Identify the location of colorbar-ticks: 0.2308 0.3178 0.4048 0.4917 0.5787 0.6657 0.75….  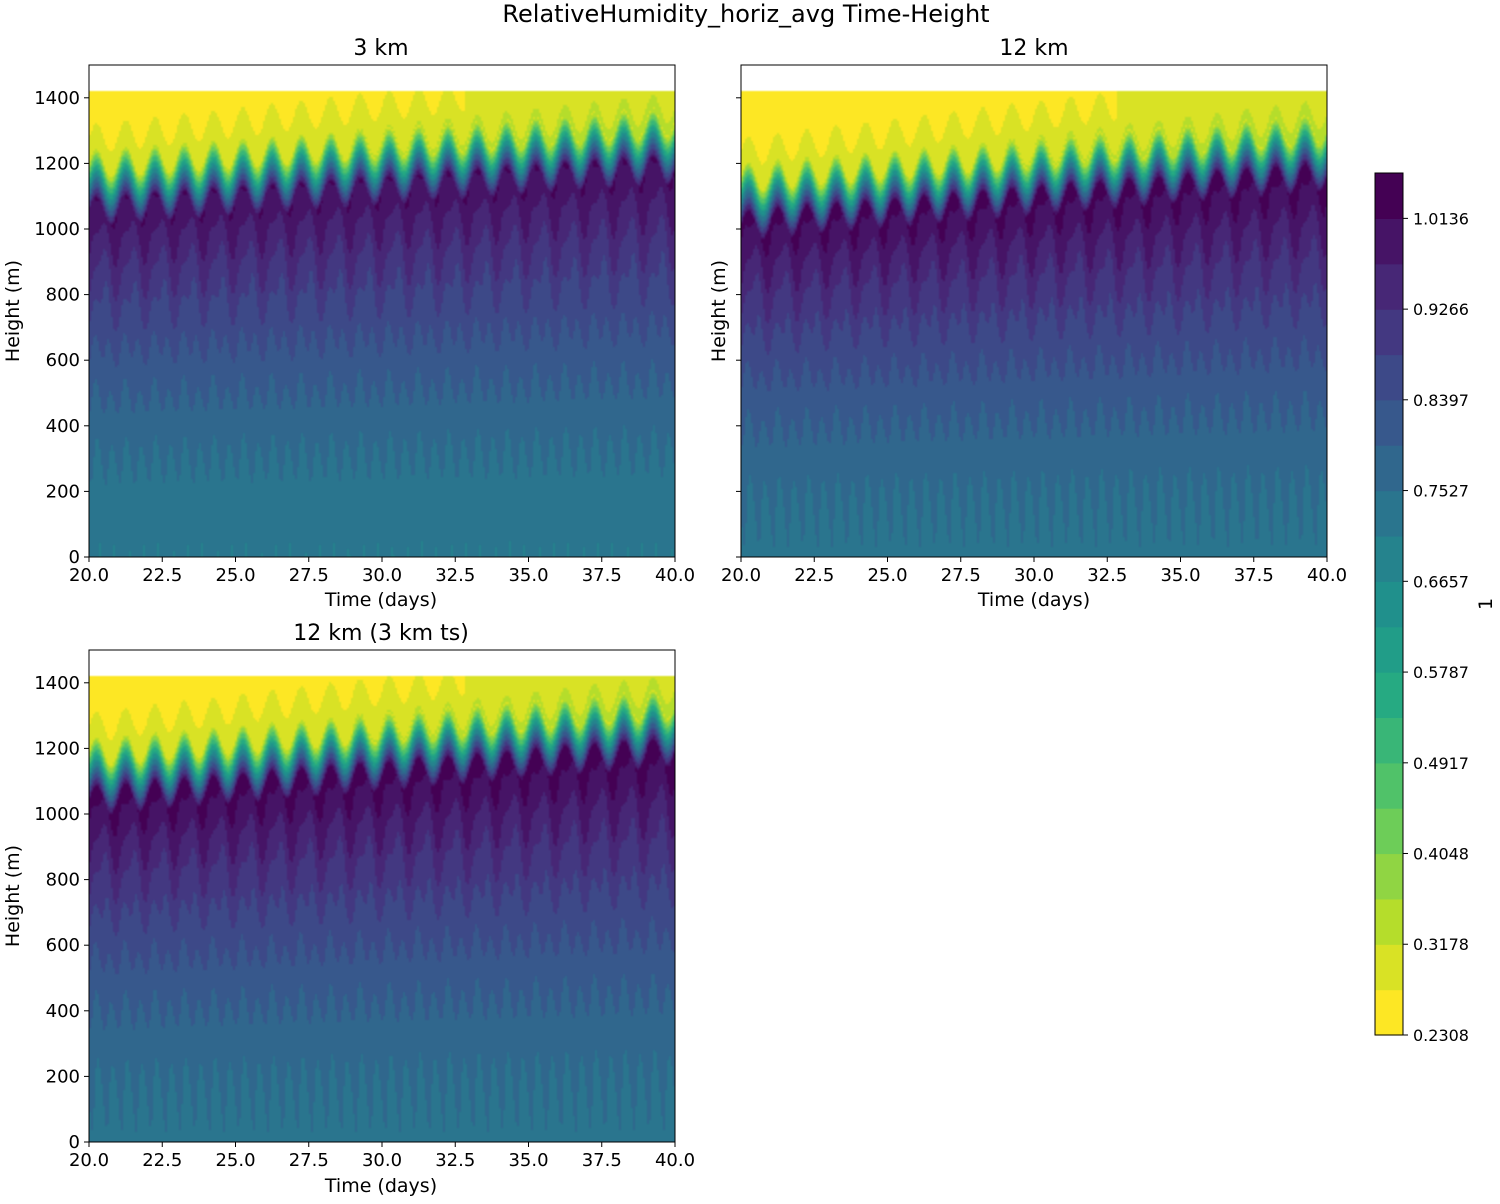
(1436, 627).